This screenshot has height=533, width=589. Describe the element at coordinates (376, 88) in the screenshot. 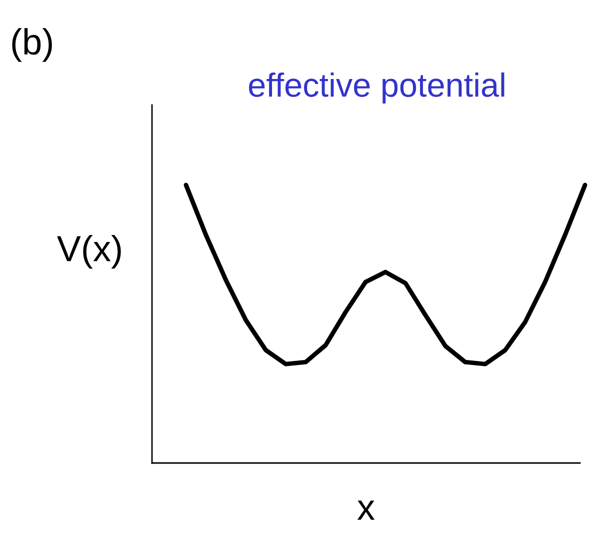

I see `chart-title: effective potential` at that location.